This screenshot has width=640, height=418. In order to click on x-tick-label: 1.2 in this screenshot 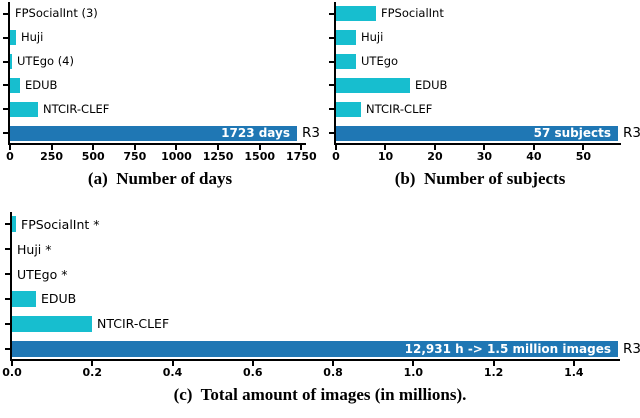, I will do `click(493, 372)`.